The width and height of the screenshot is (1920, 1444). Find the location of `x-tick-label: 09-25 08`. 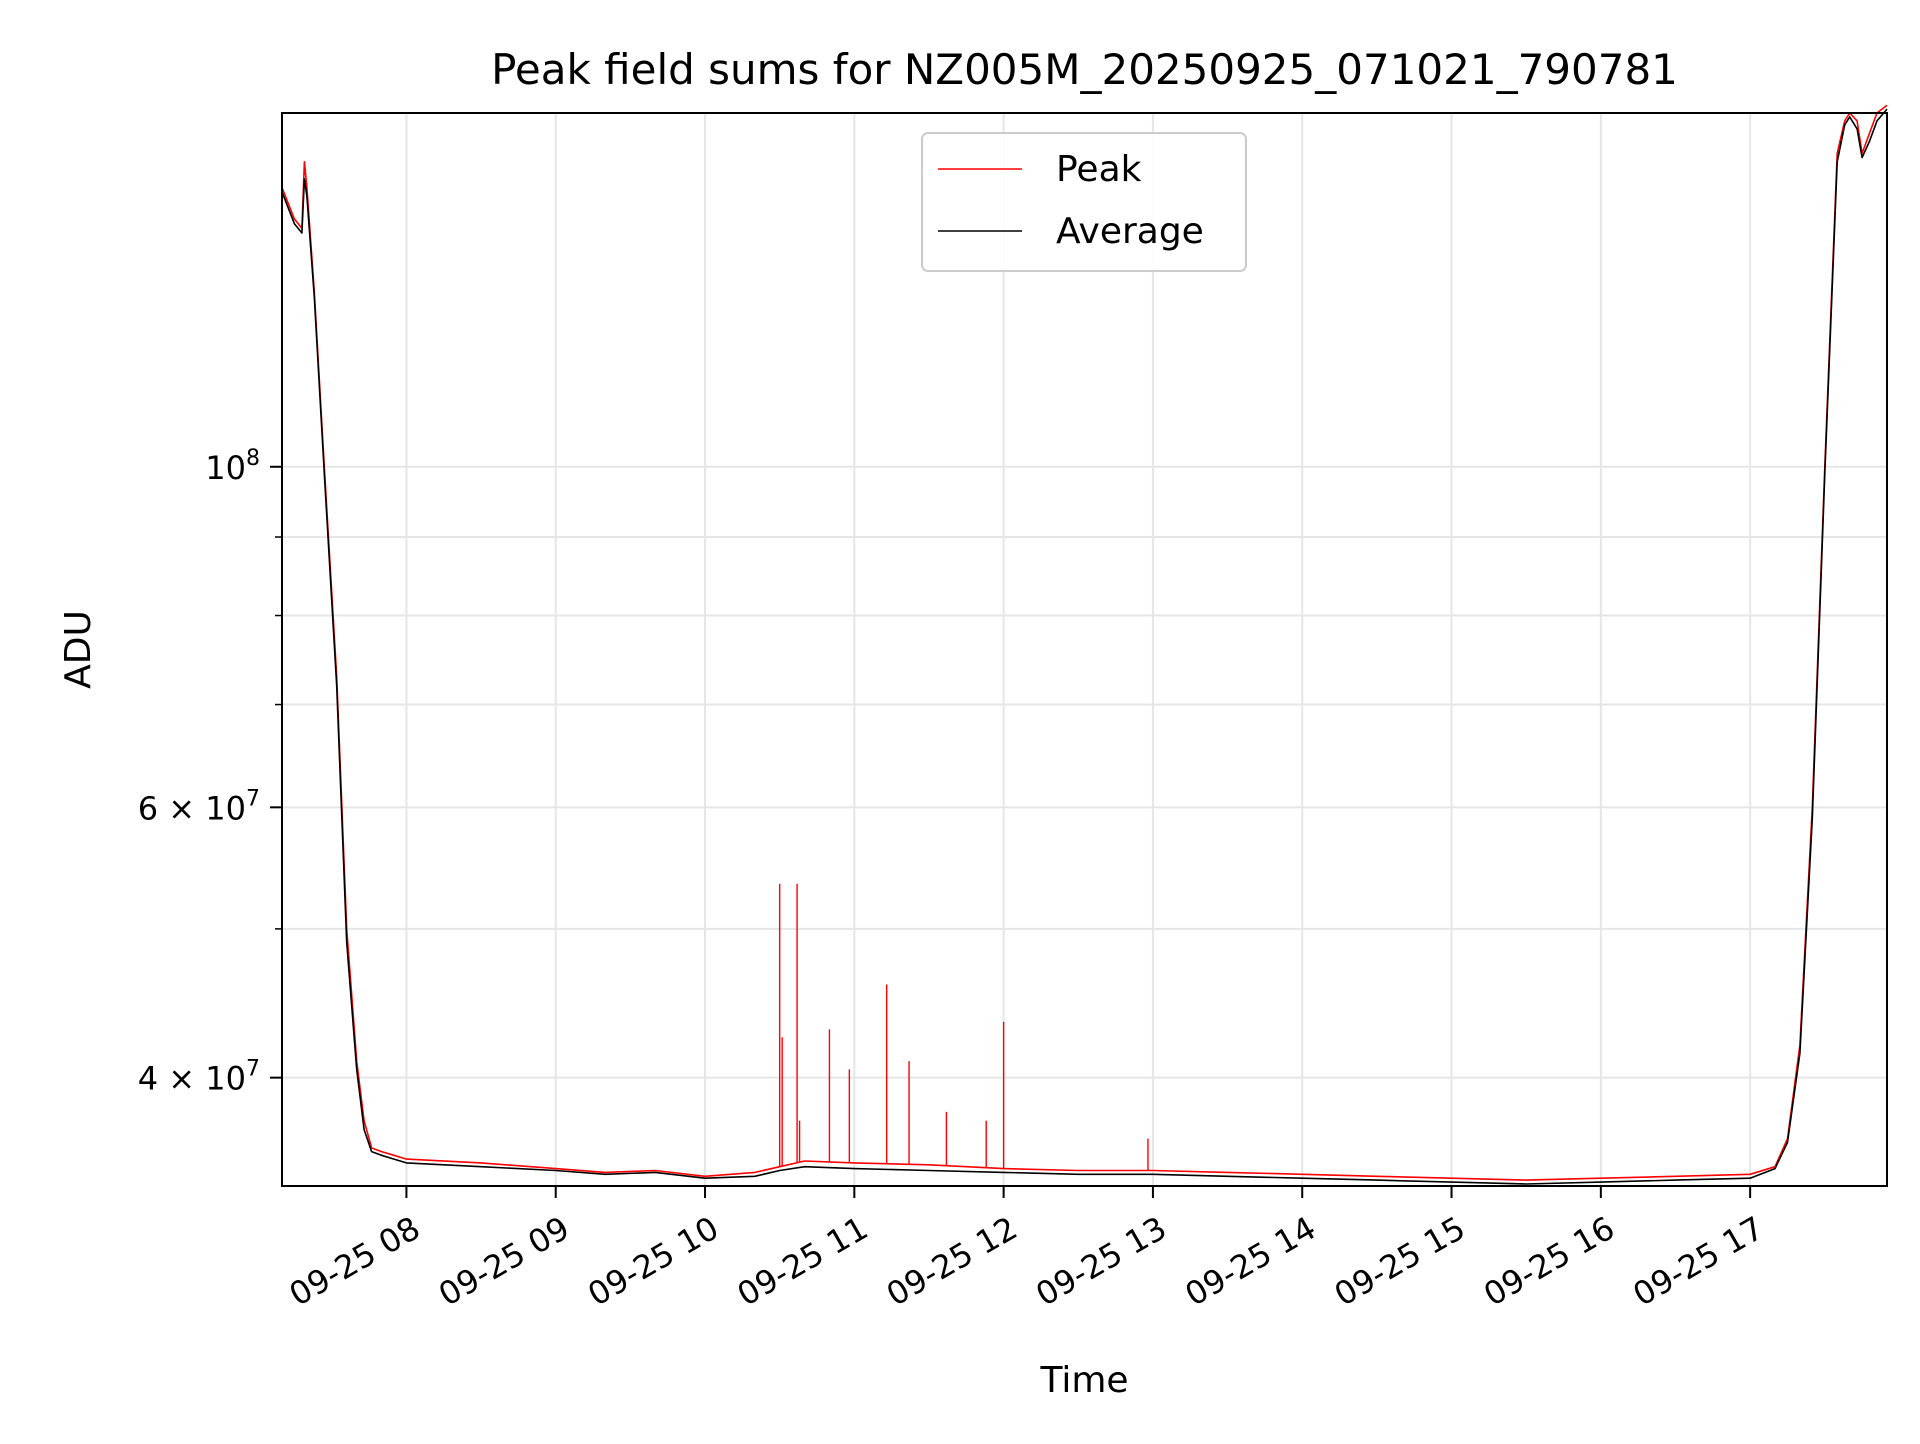

x-tick-label: 09-25 08 is located at coordinates (355, 1261).